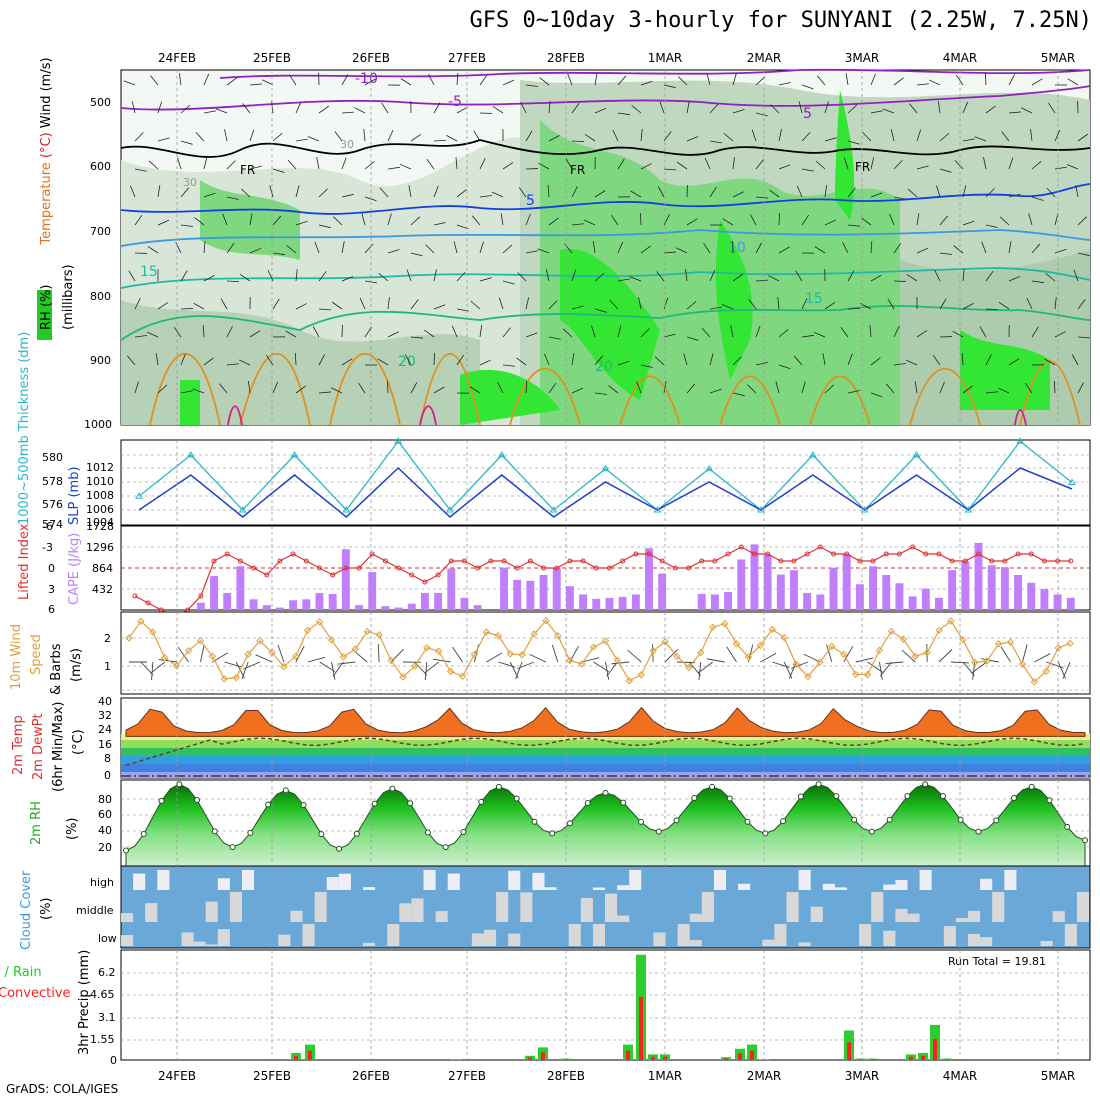 This screenshot has width=1100, height=1100. I want to click on date-label-bottom: 24FEB, so click(177, 1076).